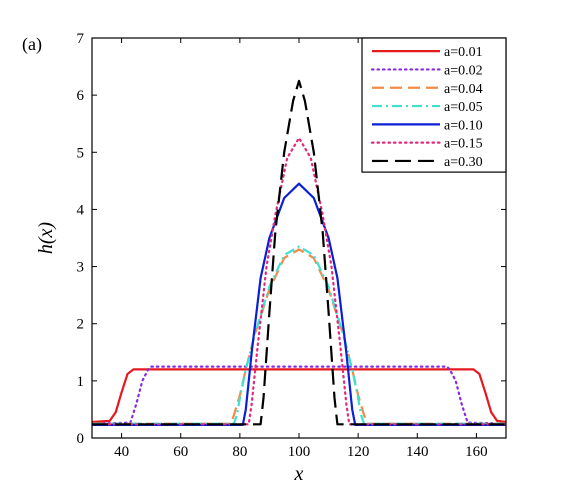  What do you see at coordinates (358, 452) in the screenshot?
I see `x-tick-label: 120` at bounding box center [358, 452].